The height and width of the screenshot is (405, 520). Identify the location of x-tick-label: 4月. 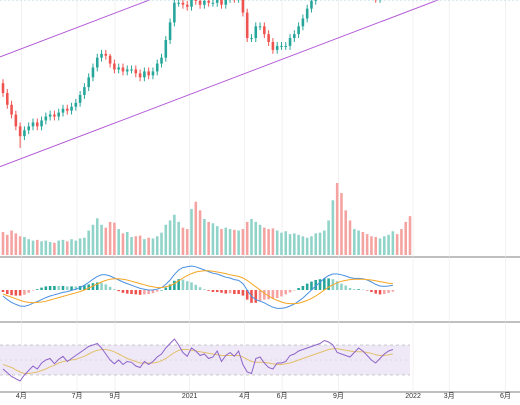
(244, 396).